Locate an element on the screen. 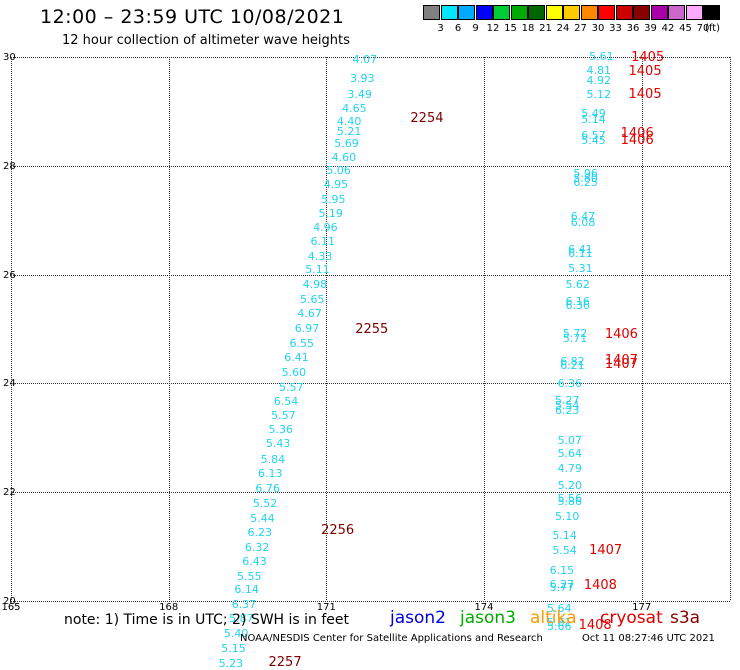 Image resolution: width=740 pixels, height=670 pixels. wave-height-value: 5.62 is located at coordinates (577, 285).